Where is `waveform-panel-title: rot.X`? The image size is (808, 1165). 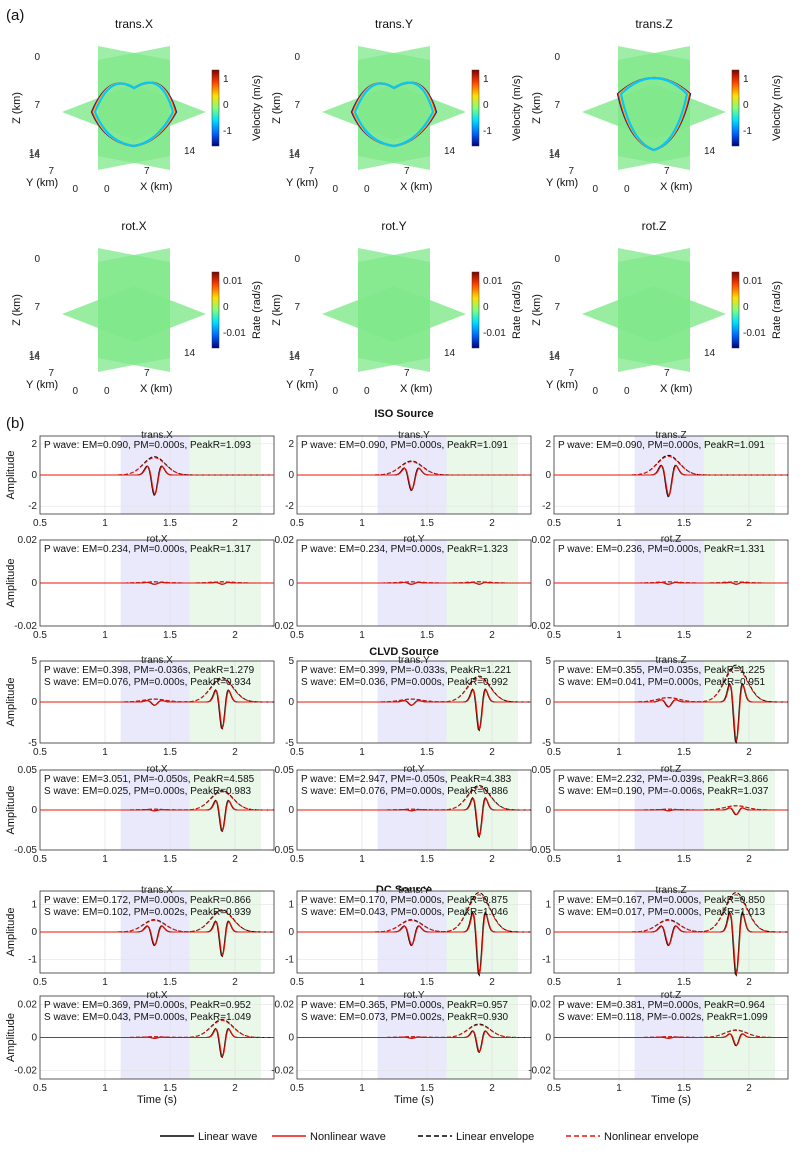 waveform-panel-title: rot.X is located at coordinates (156, 995).